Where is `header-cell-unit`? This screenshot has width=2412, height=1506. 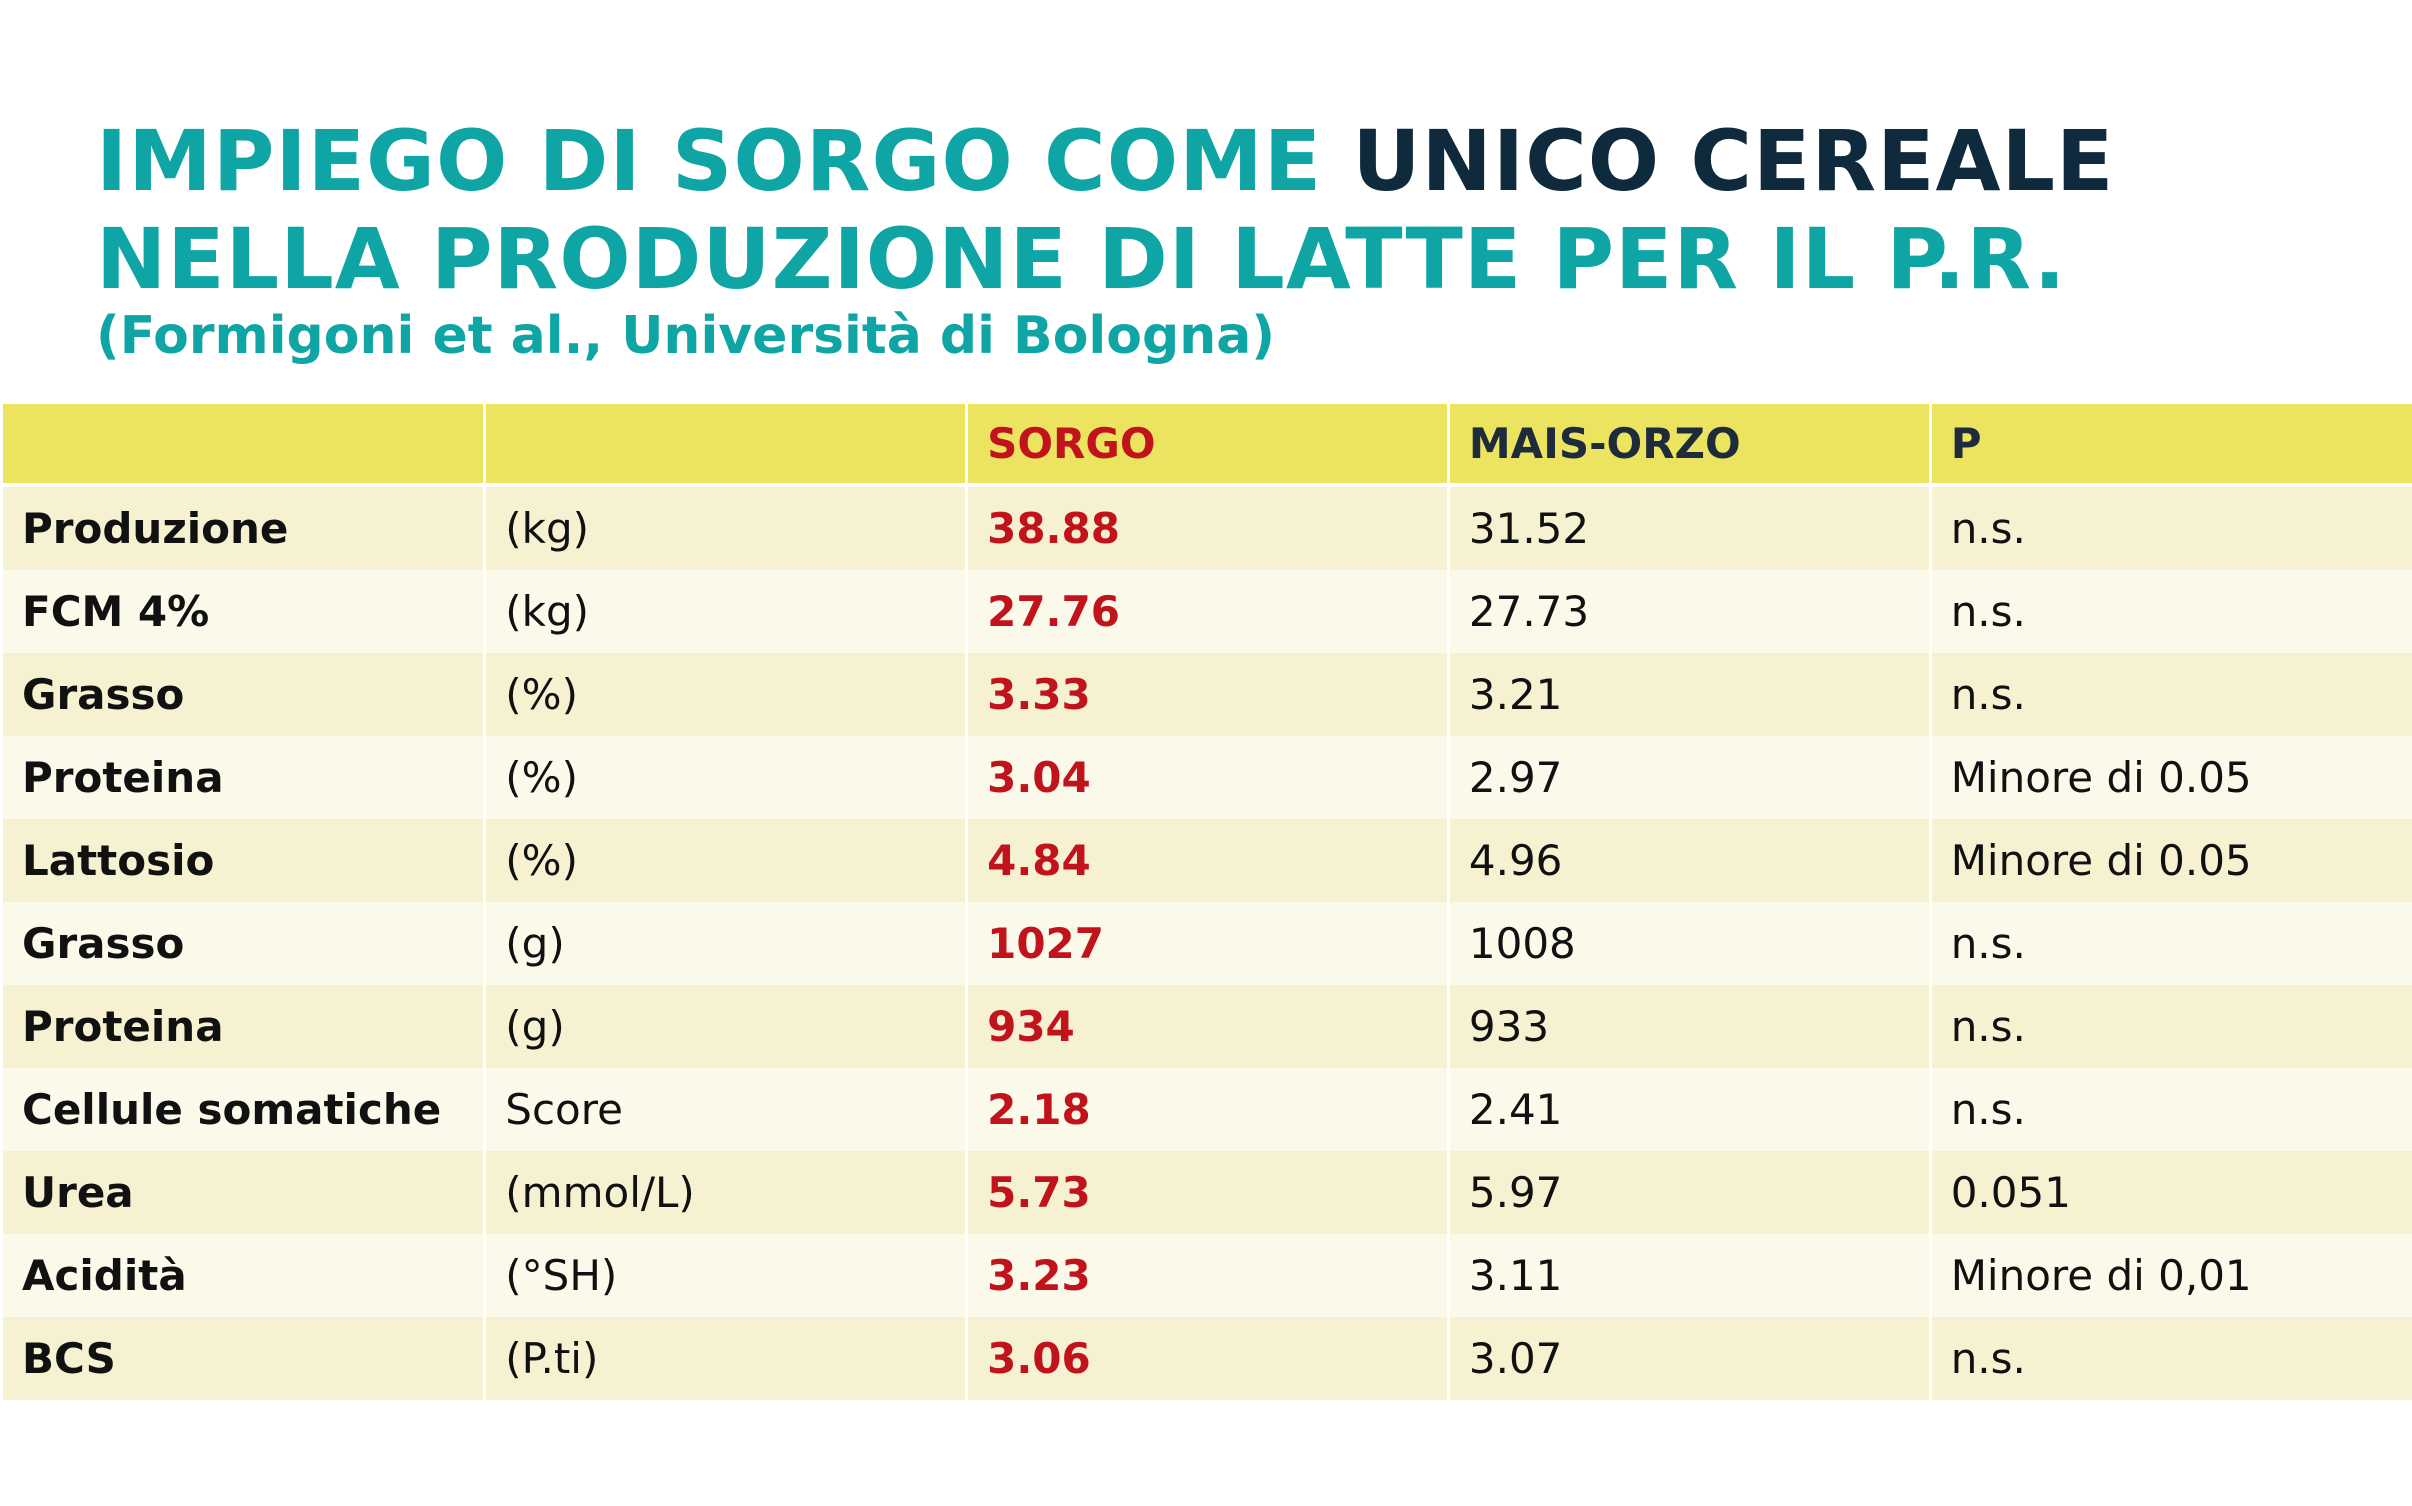 header-cell-unit is located at coordinates (725, 444).